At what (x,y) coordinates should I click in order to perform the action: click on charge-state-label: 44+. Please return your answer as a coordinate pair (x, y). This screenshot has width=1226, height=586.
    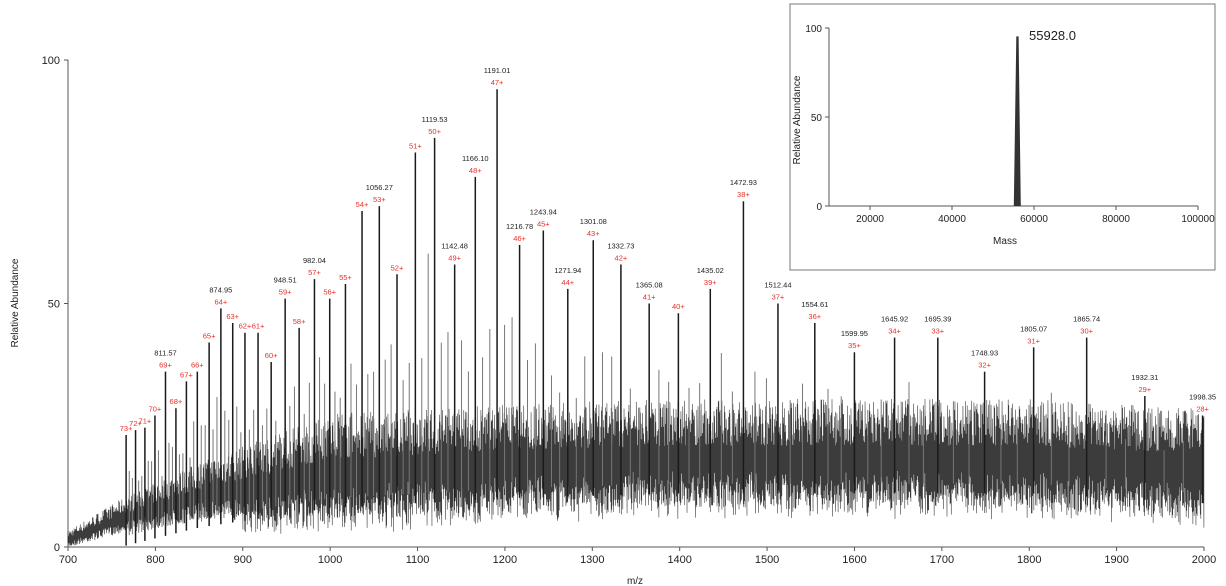
    Looking at the image, I should click on (567, 282).